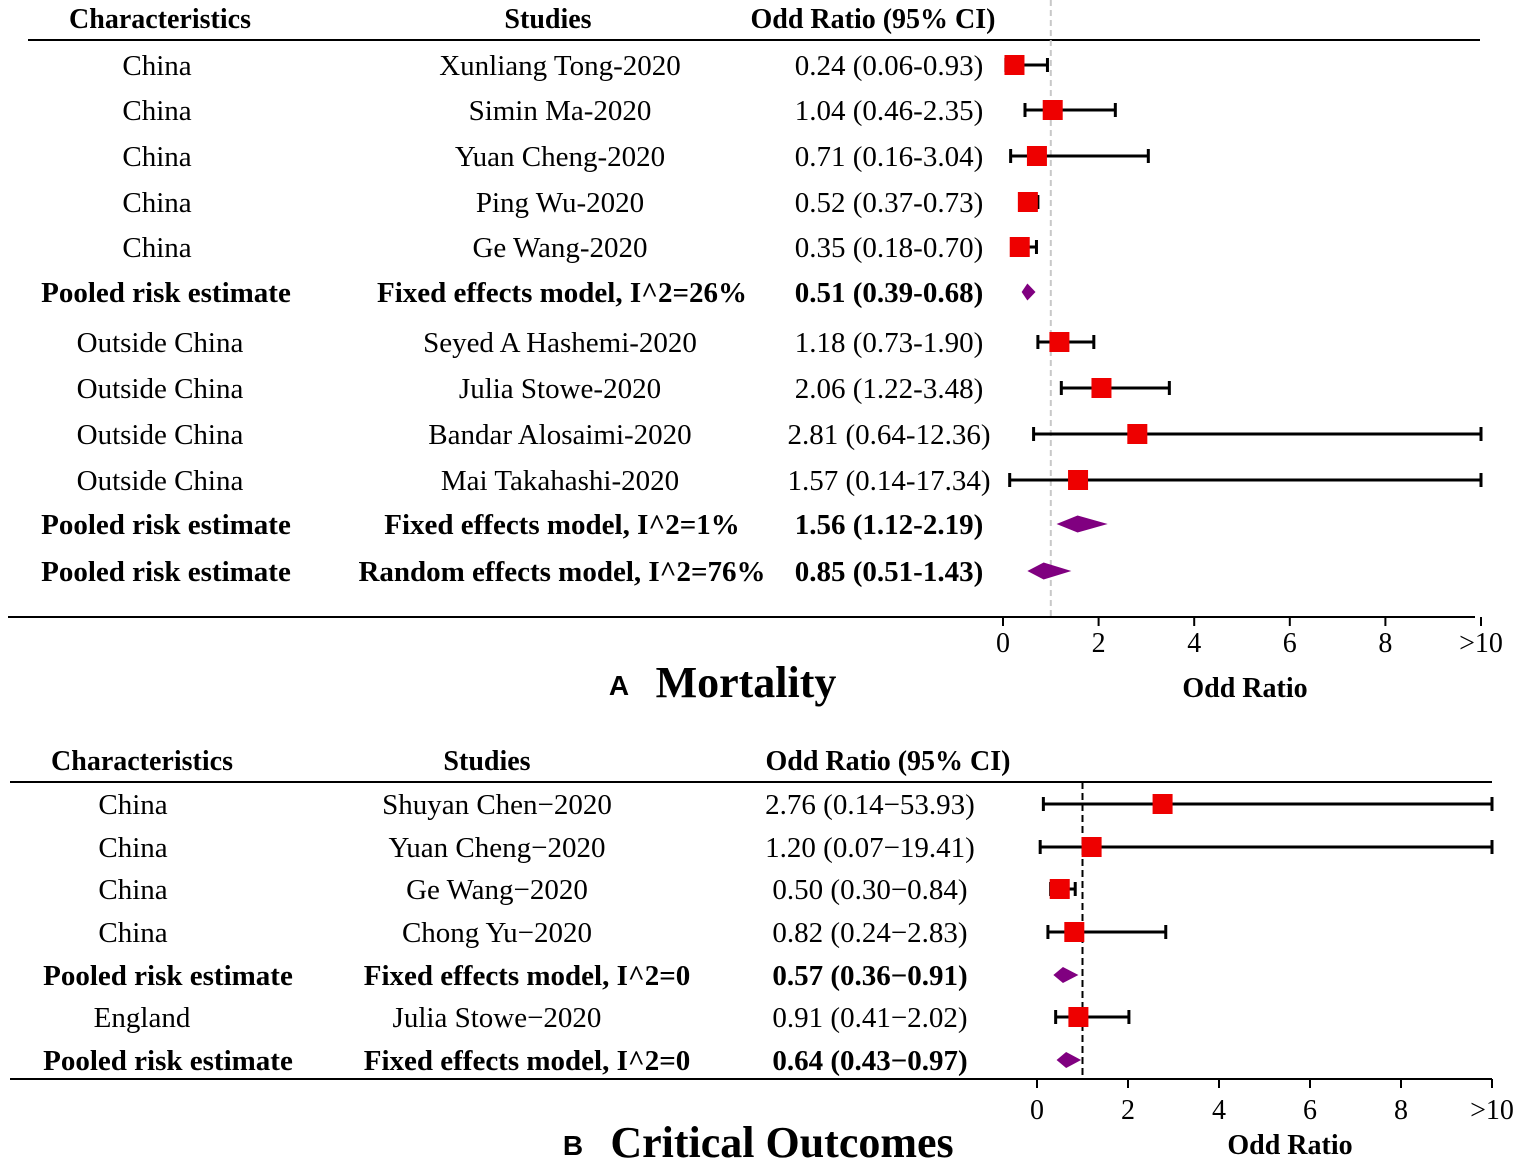 The height and width of the screenshot is (1166, 1535). What do you see at coordinates (560, 111) in the screenshot?
I see `study-name: Simin Ma-2020` at bounding box center [560, 111].